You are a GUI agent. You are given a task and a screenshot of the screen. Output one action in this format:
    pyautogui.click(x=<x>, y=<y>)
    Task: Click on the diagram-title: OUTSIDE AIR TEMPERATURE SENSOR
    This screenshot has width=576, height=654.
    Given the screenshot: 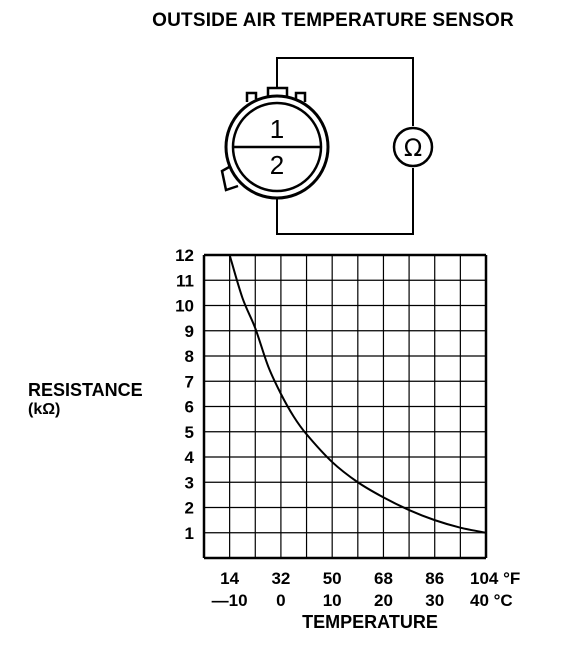 What is the action you would take?
    pyautogui.click(x=333, y=20)
    